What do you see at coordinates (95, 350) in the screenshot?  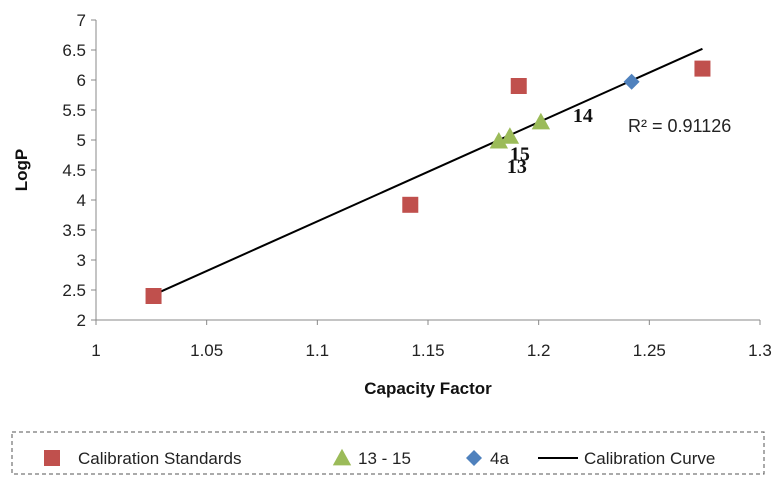 I see `x-tick-label: 1` at bounding box center [95, 350].